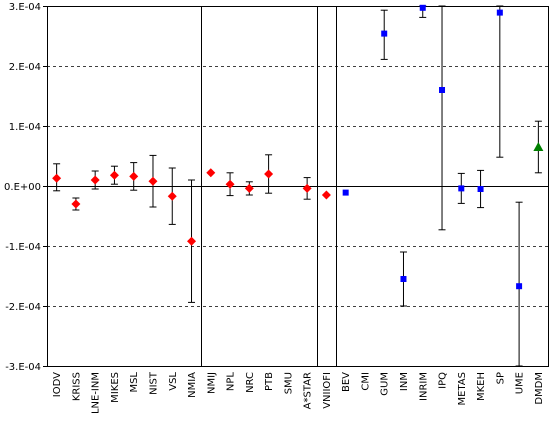  I want to click on point-MIKES, so click(114, 175).